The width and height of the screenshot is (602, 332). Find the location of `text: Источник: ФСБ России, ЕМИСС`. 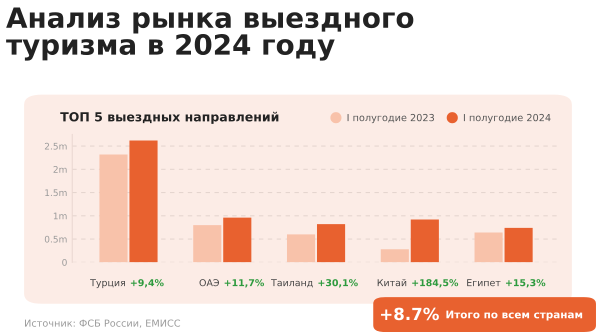

text: Источник: ФСБ России, ЕМИСС is located at coordinates (102, 323).